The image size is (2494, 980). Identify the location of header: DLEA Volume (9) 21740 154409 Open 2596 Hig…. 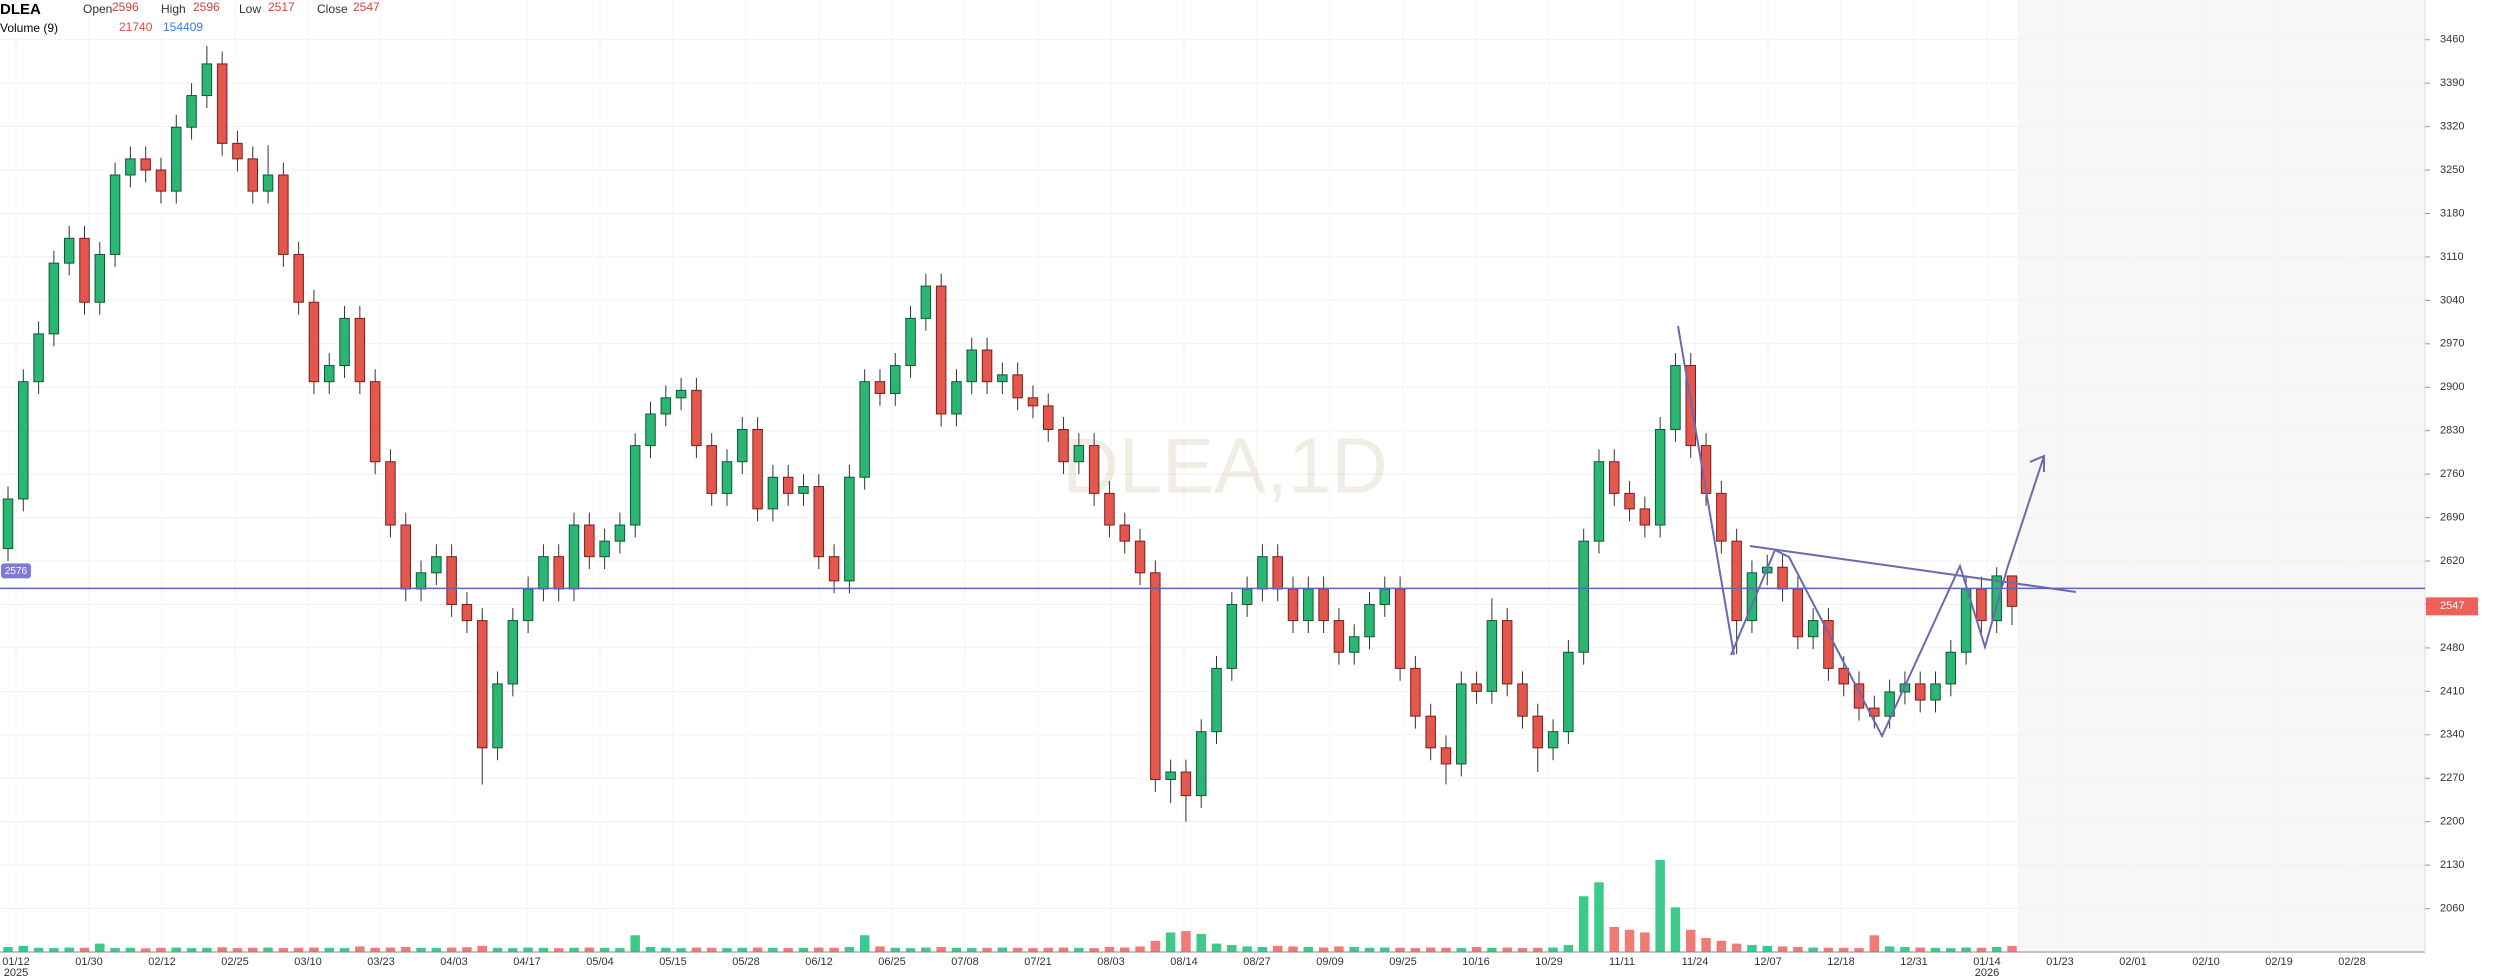
(190, 17).